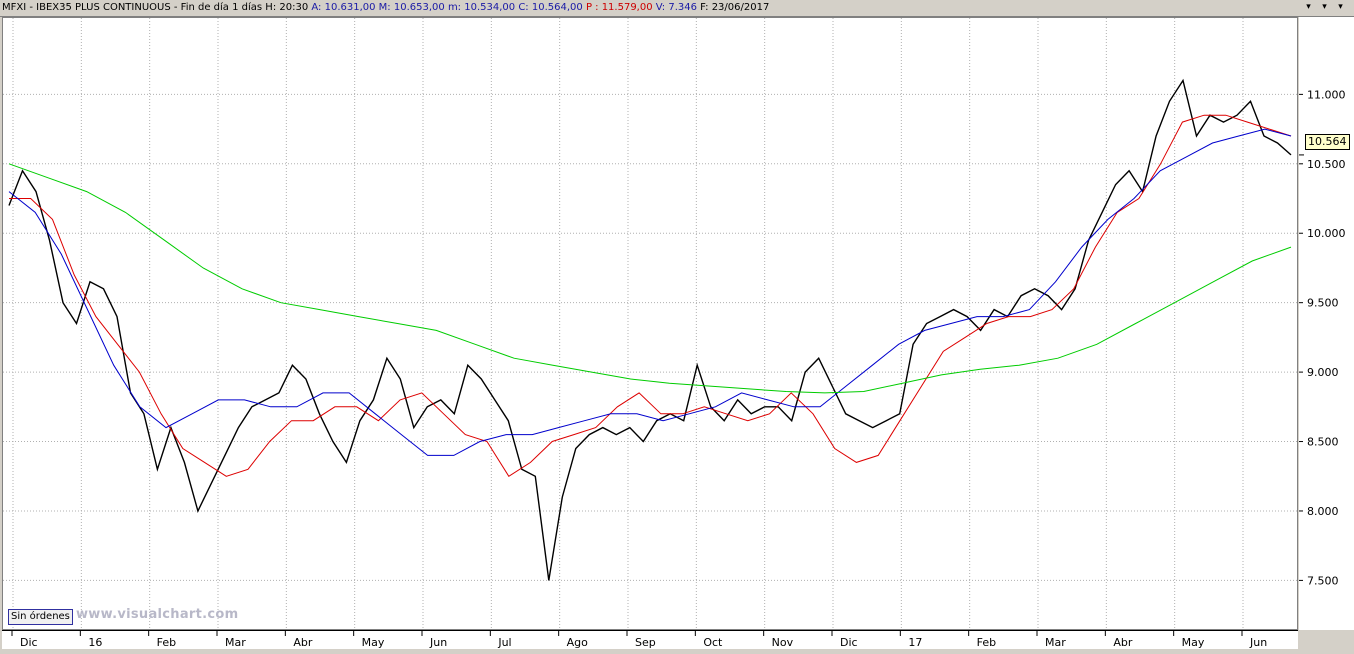 This screenshot has width=1354, height=654. Describe the element at coordinates (1323, 303) in the screenshot. I see `y-tick-label: 9.500` at that location.